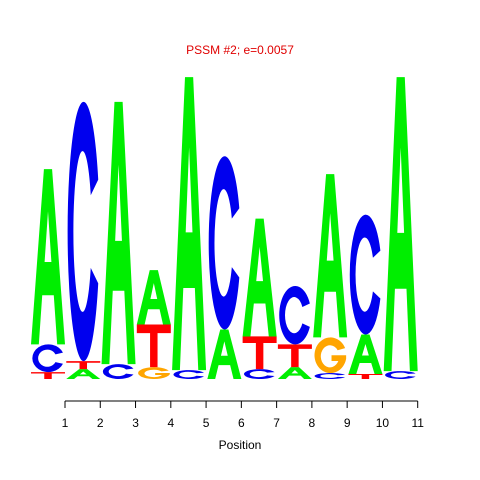 This screenshot has width=480, height=480. I want to click on chart-title: PSSM #2; e=0.0057, so click(240, 50).